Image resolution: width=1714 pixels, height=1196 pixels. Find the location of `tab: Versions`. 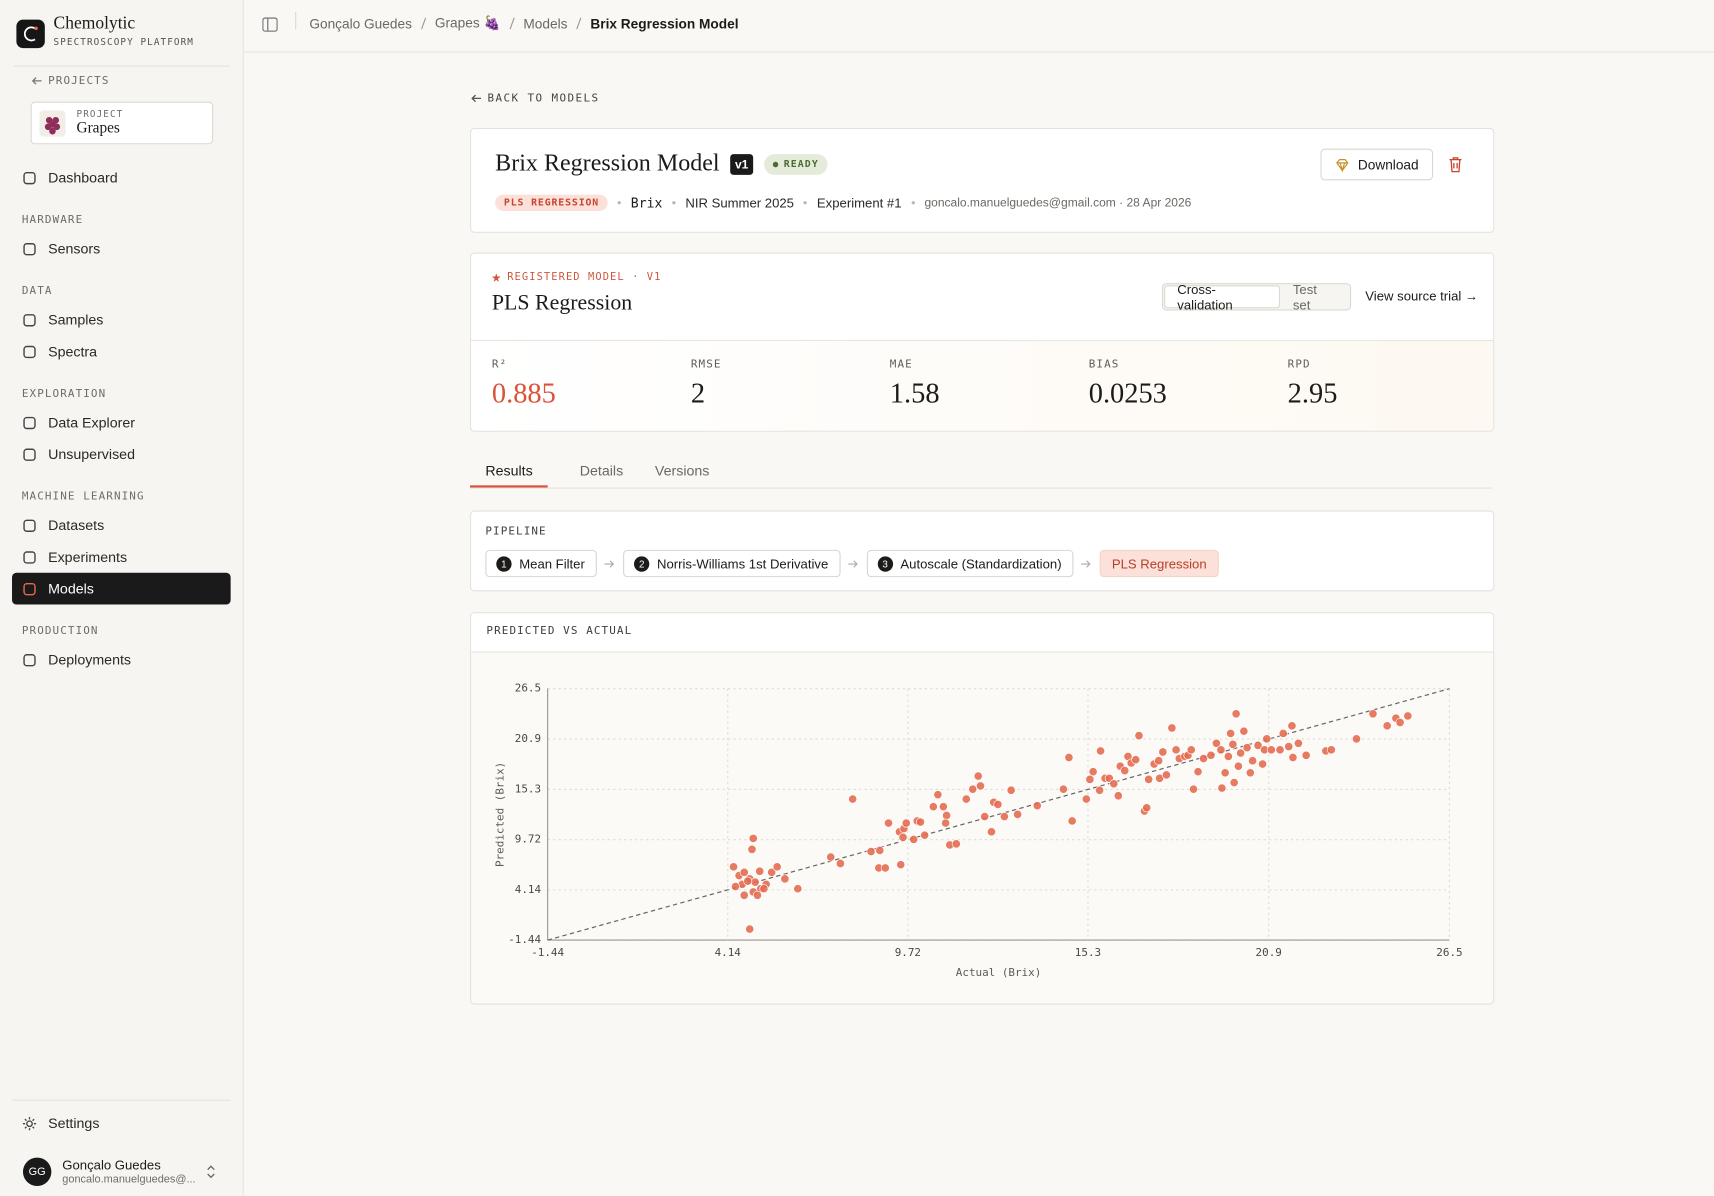

tab: Versions is located at coordinates (682, 470).